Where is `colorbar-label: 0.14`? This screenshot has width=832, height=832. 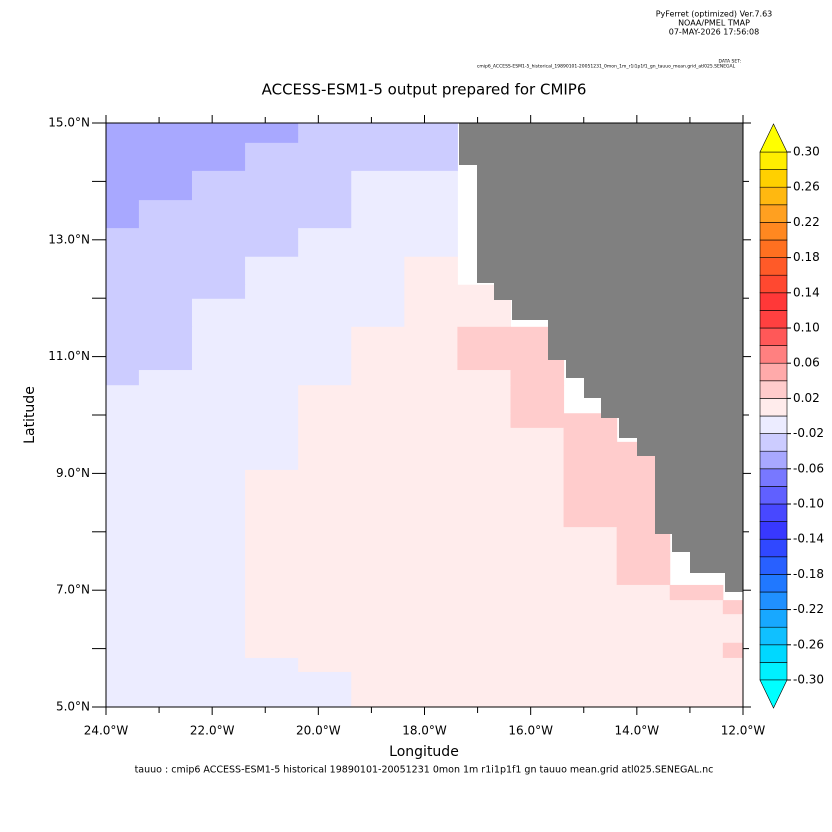
colorbar-label: 0.14 is located at coordinates (806, 292).